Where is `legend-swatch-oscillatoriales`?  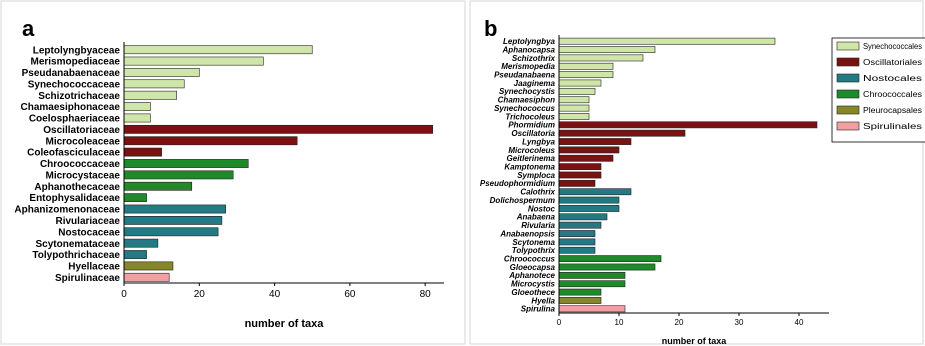
legend-swatch-oscillatoriales is located at coordinates (848, 62).